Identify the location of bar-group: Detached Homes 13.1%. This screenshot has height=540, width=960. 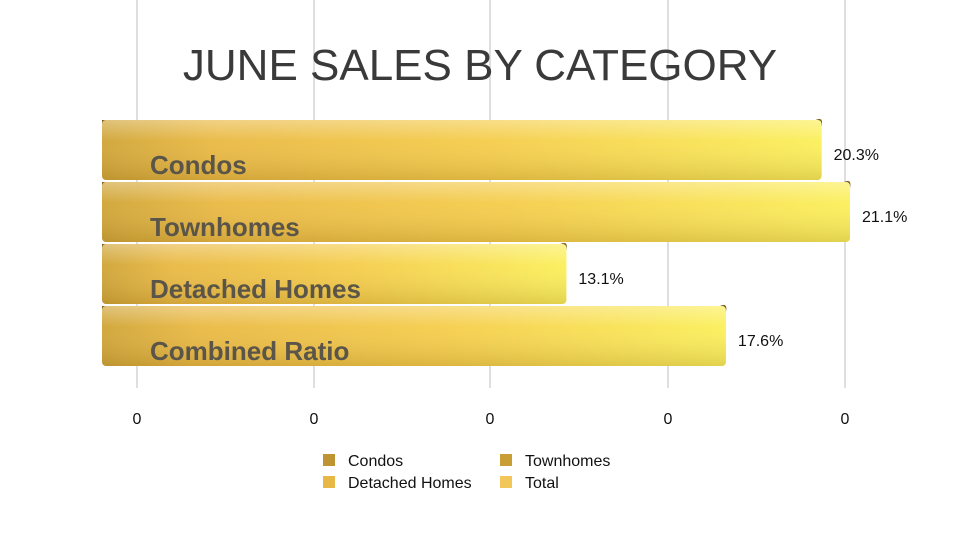
(363, 273).